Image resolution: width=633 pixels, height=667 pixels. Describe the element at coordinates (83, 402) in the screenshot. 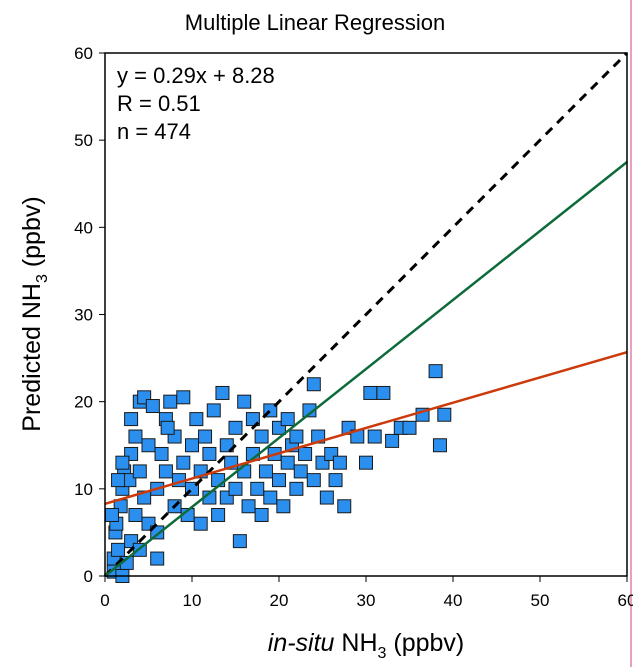

I see `y-tick-label: 20` at that location.